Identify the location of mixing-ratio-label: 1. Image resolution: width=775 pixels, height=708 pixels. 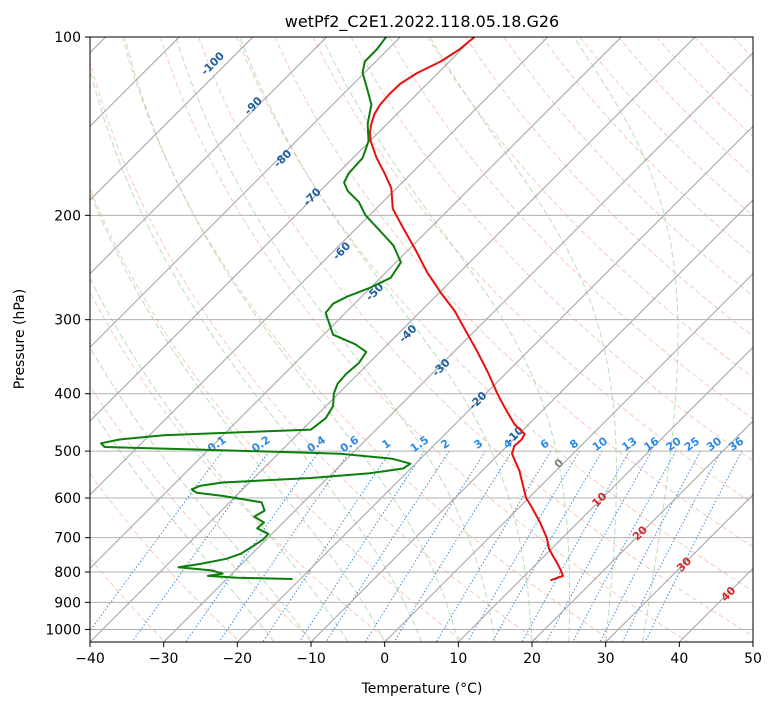
(386, 444).